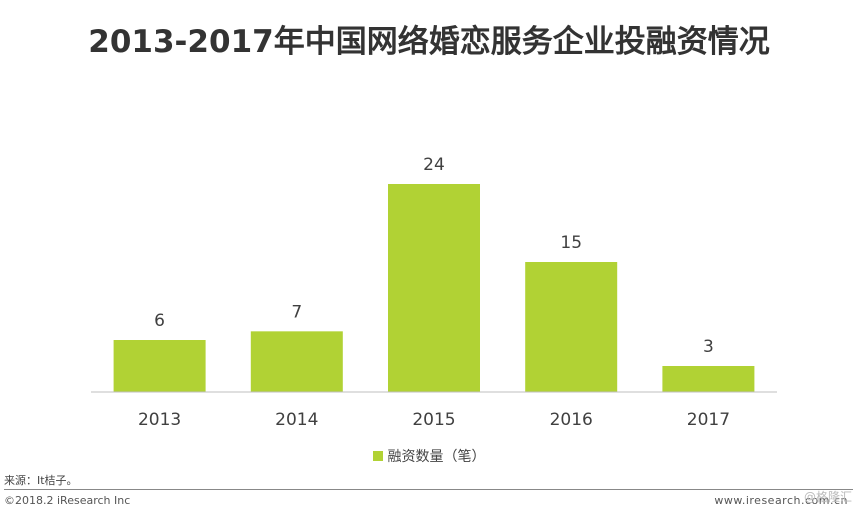 The height and width of the screenshot is (510, 858). What do you see at coordinates (708, 420) in the screenshot?
I see `x-tick-label-2017: 2017` at bounding box center [708, 420].